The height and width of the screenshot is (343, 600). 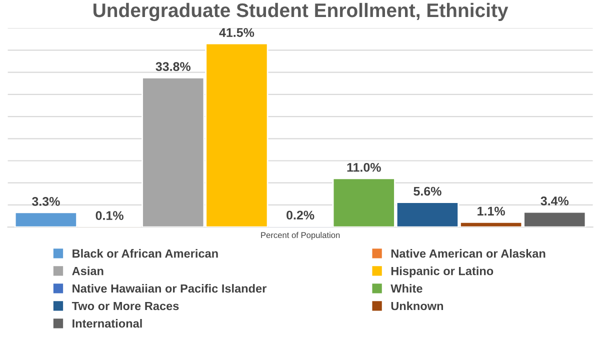 What do you see at coordinates (442, 272) in the screenshot?
I see `legend-label: Hispanic or Latino` at bounding box center [442, 272].